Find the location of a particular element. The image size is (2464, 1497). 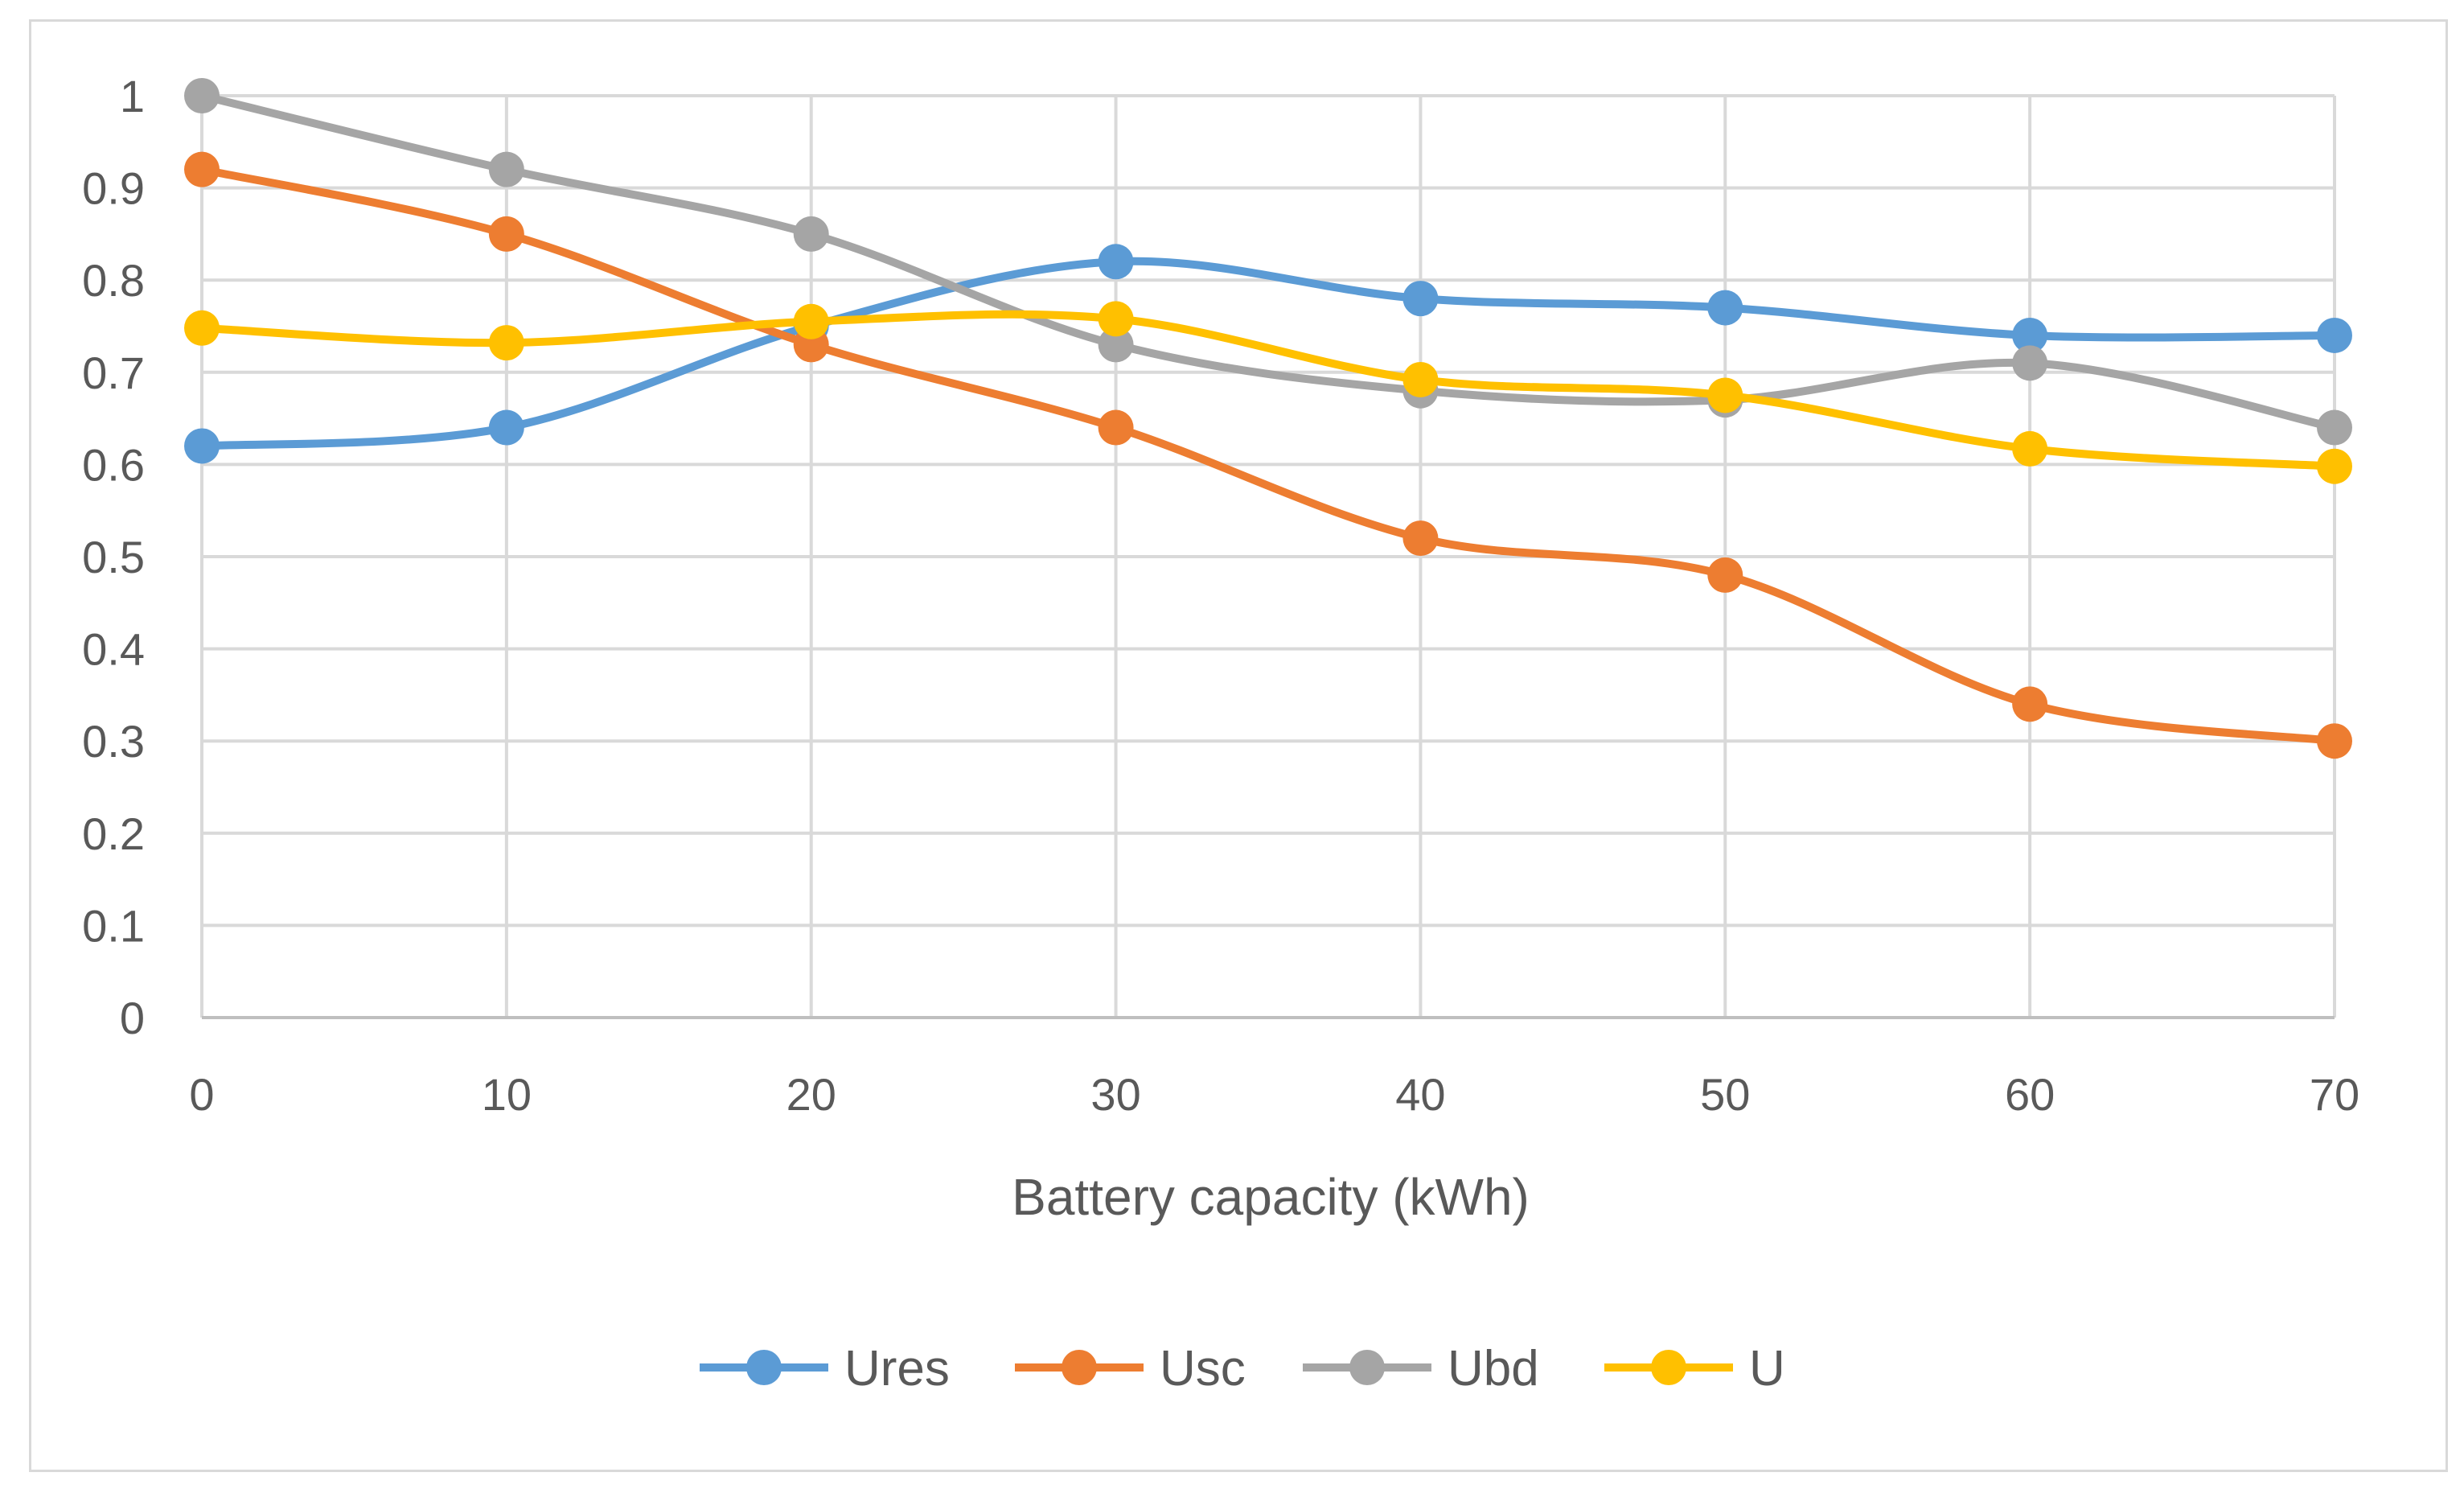

series-u is located at coordinates (1268, 392).